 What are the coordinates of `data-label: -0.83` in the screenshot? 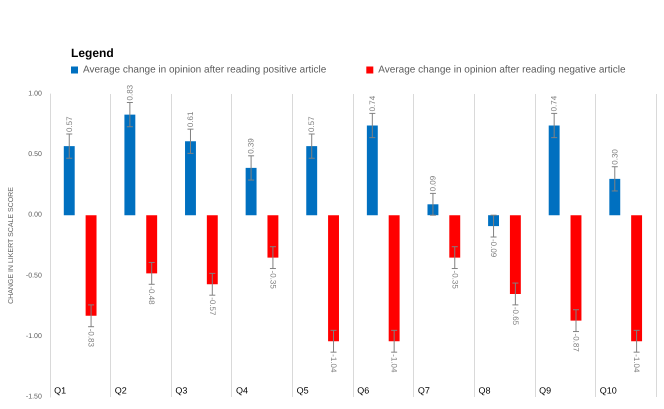 It's located at (91, 338).